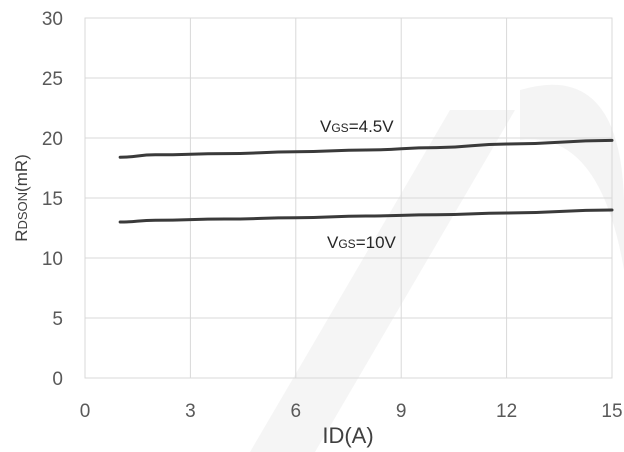  I want to click on x-tick-label: 6, so click(296, 411).